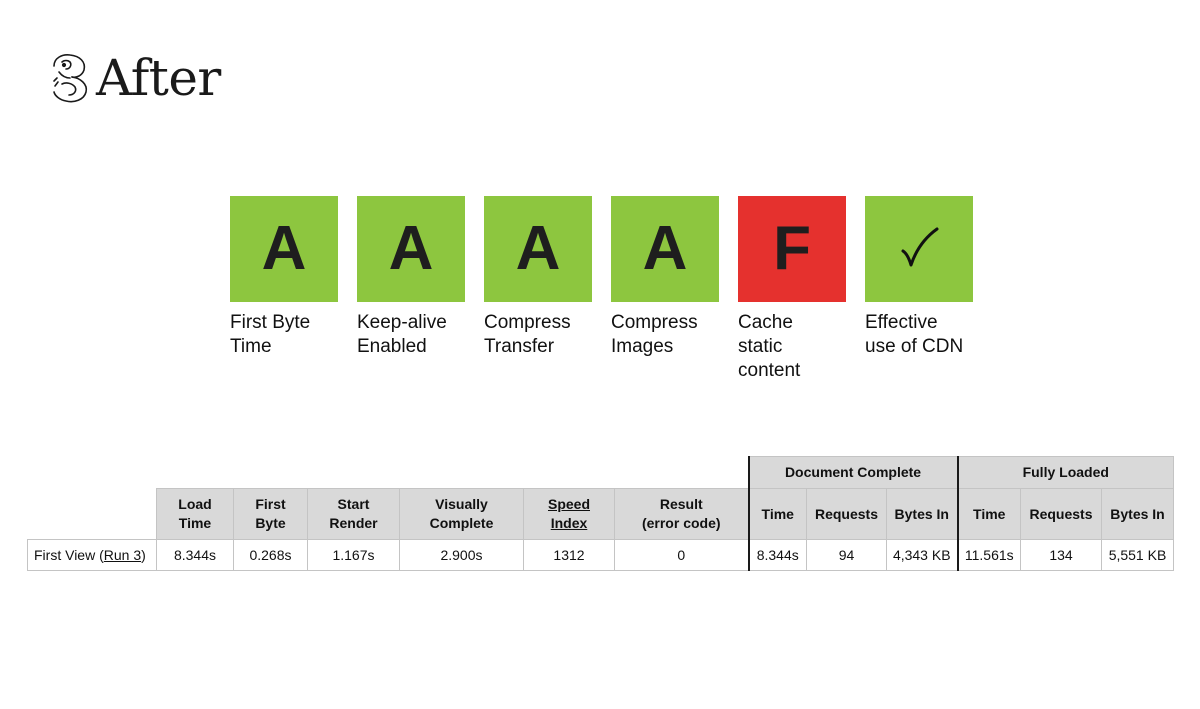  I want to click on row-label-first-view: First View (Run 3), so click(92, 555).